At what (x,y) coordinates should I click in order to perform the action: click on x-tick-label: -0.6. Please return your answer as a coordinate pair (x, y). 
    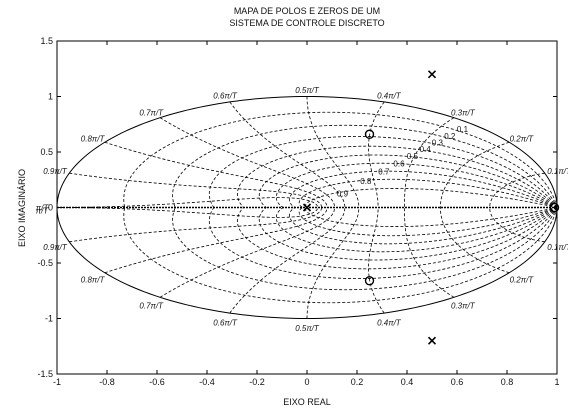
    Looking at the image, I should click on (157, 382).